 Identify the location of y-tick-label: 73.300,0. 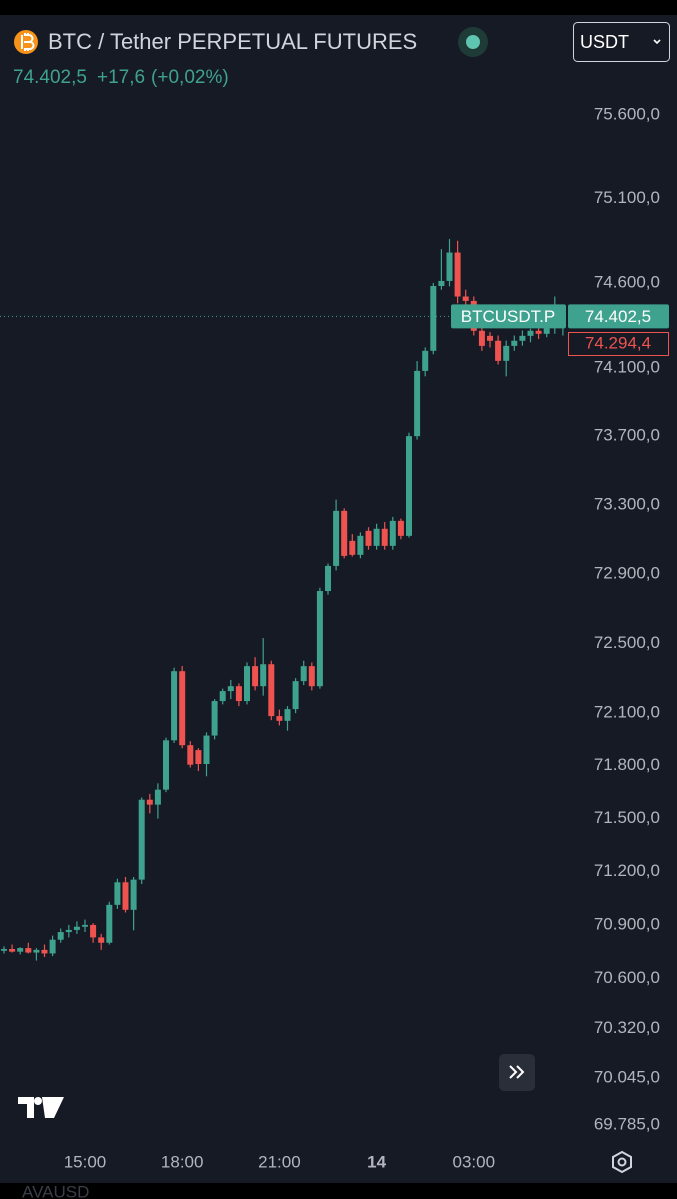
(627, 503).